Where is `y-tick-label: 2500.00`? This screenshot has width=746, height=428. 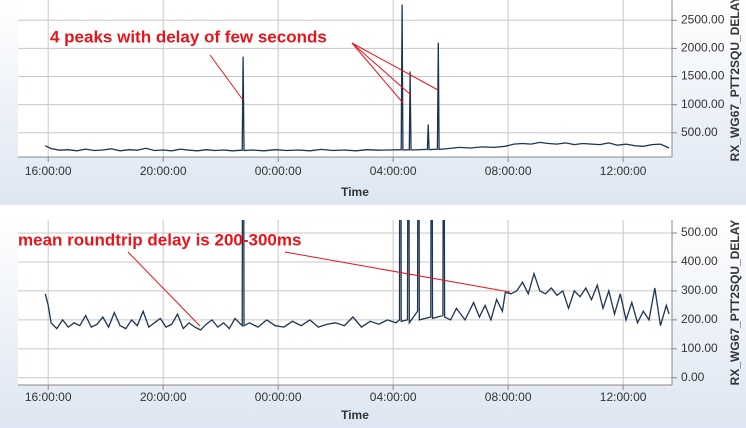
y-tick-label: 2500.00 is located at coordinates (703, 19).